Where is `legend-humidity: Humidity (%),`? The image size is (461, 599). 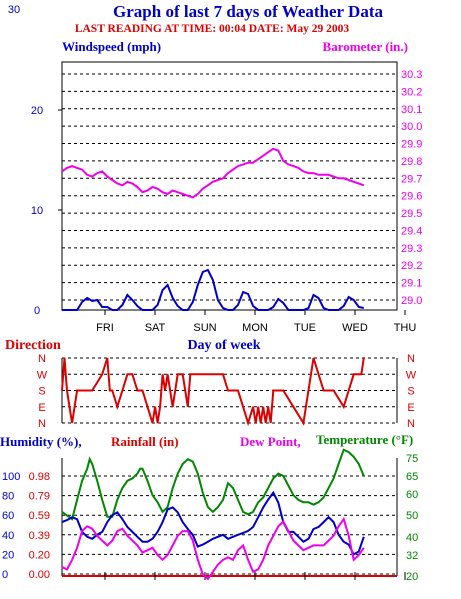
legend-humidity: Humidity (%), is located at coordinates (41, 441).